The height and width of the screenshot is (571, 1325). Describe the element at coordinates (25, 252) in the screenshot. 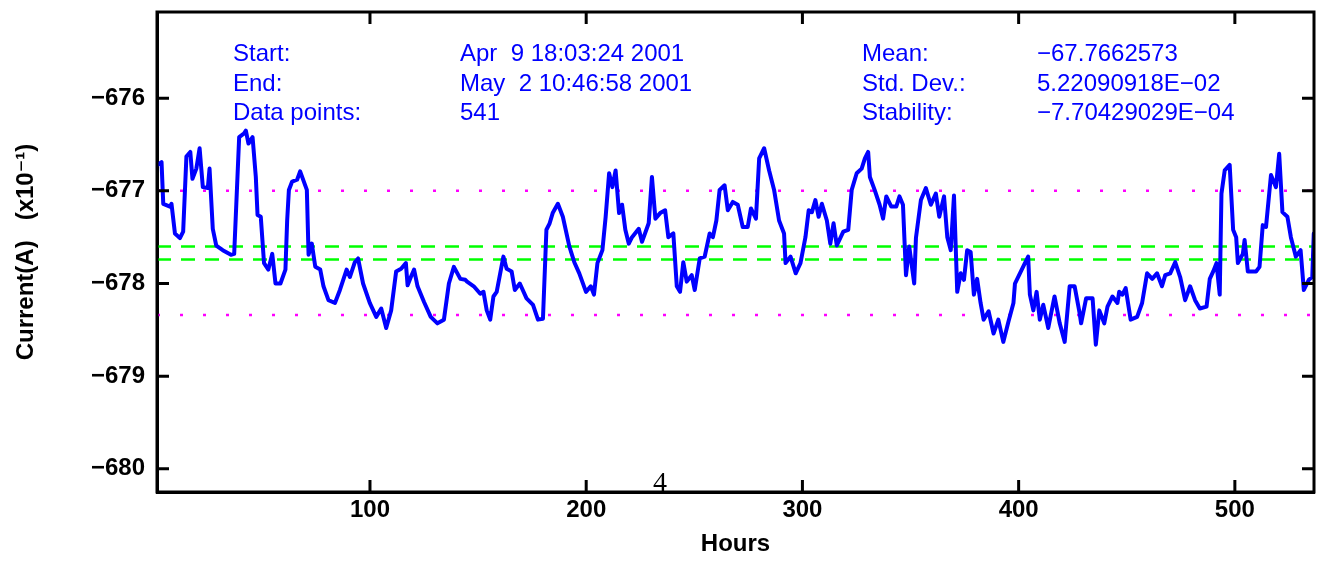

I see `y-axis-title: Current(A) (x10⁻¹)` at that location.